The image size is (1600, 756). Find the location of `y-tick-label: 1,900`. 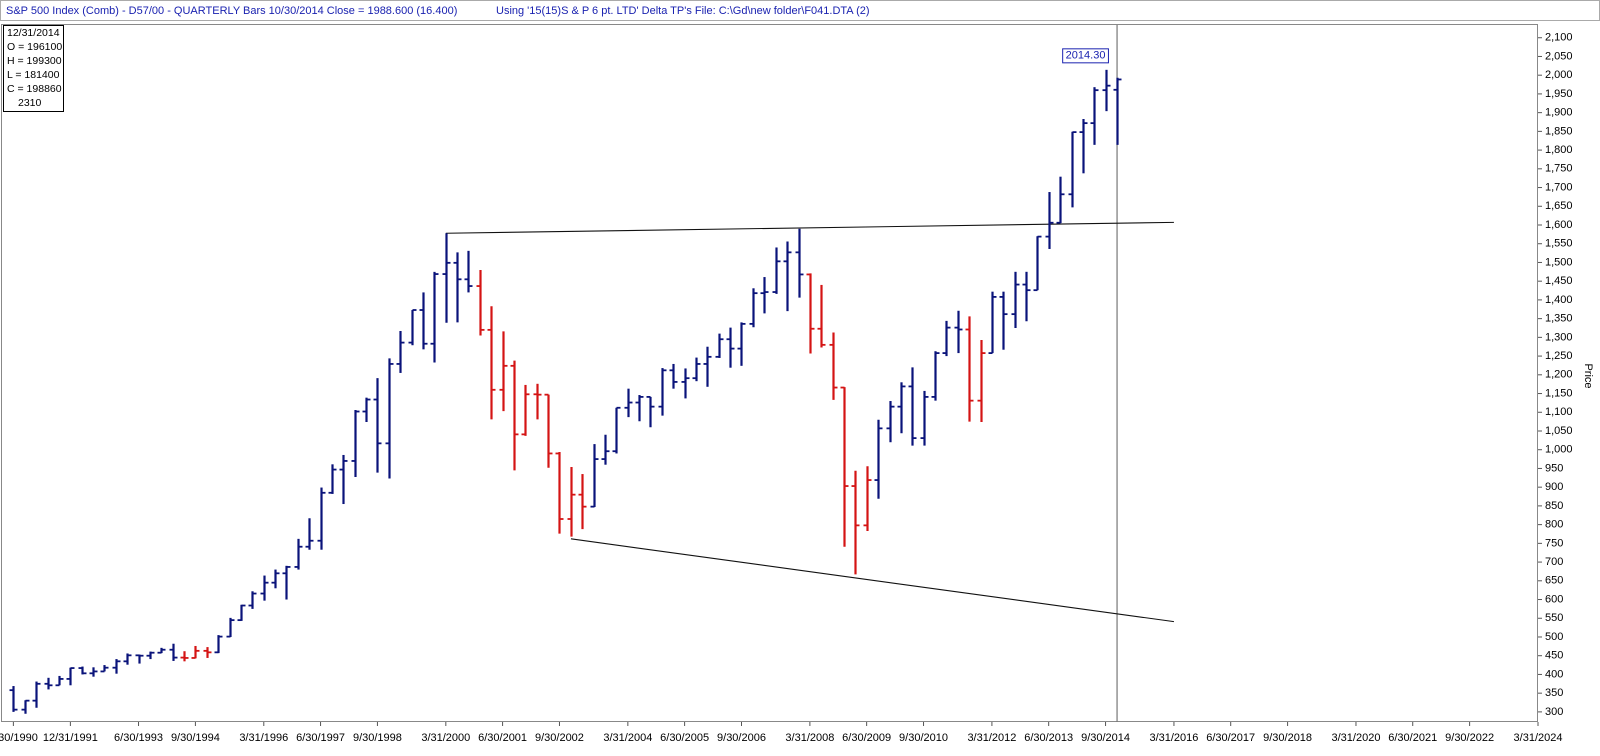

y-tick-label: 1,900 is located at coordinates (1559, 113).